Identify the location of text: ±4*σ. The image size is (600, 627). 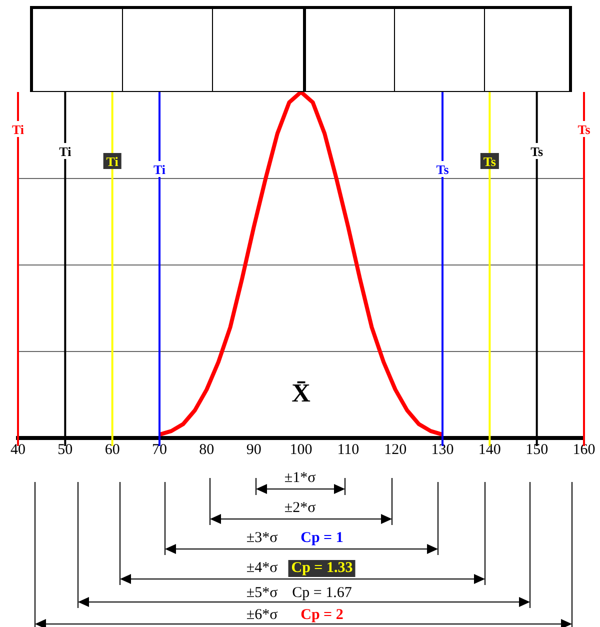
(262, 568).